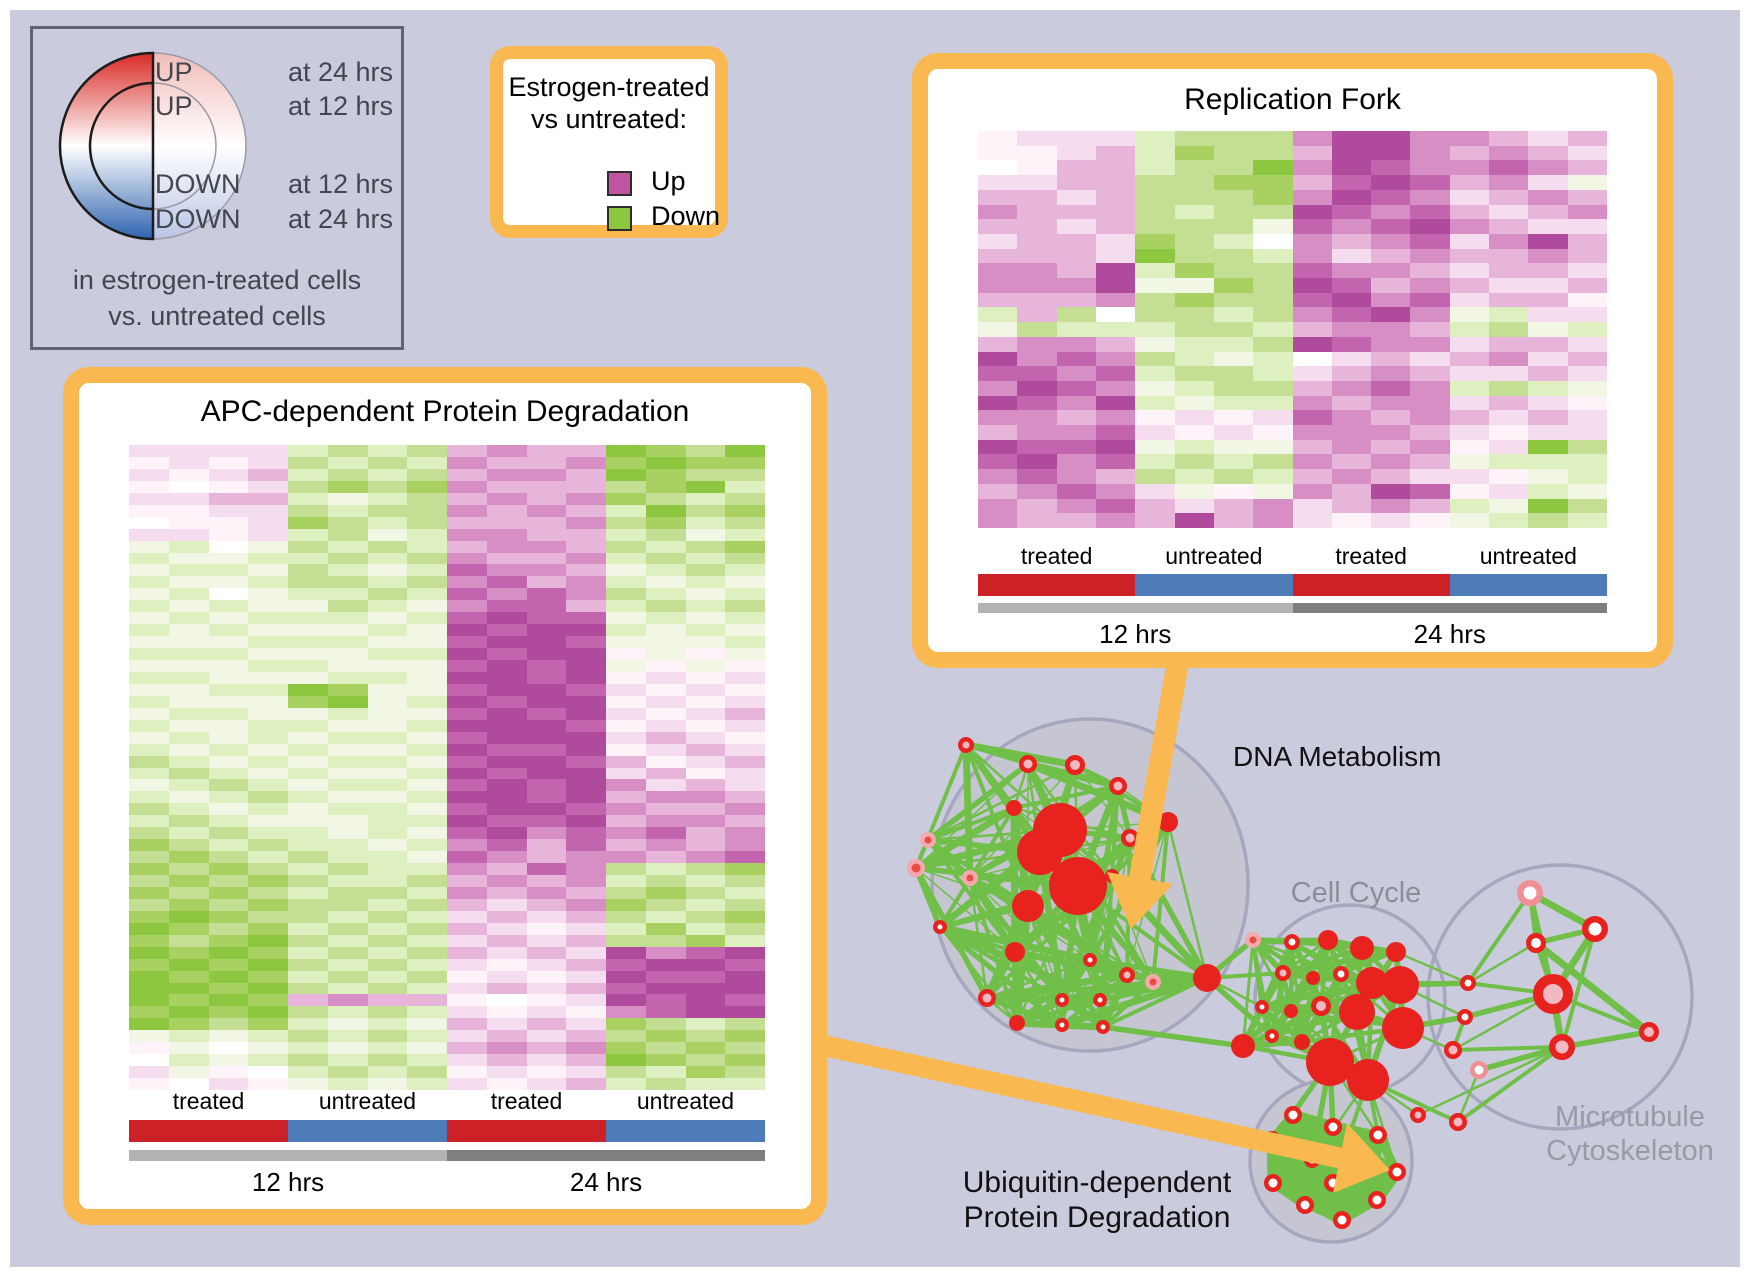  Describe the element at coordinates (217, 316) in the screenshot. I see `venn-footer-line2: vs. untreated cells` at that location.